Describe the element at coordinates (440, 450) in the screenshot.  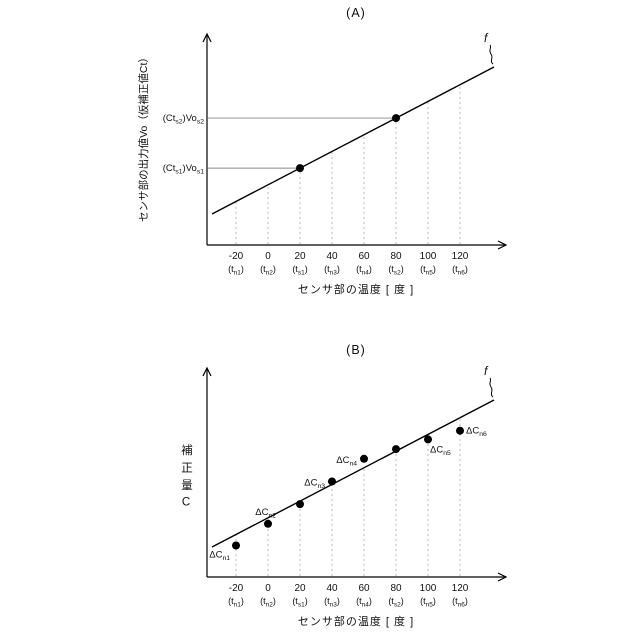
I see `point-delta-label: ΔCn5` at that location.